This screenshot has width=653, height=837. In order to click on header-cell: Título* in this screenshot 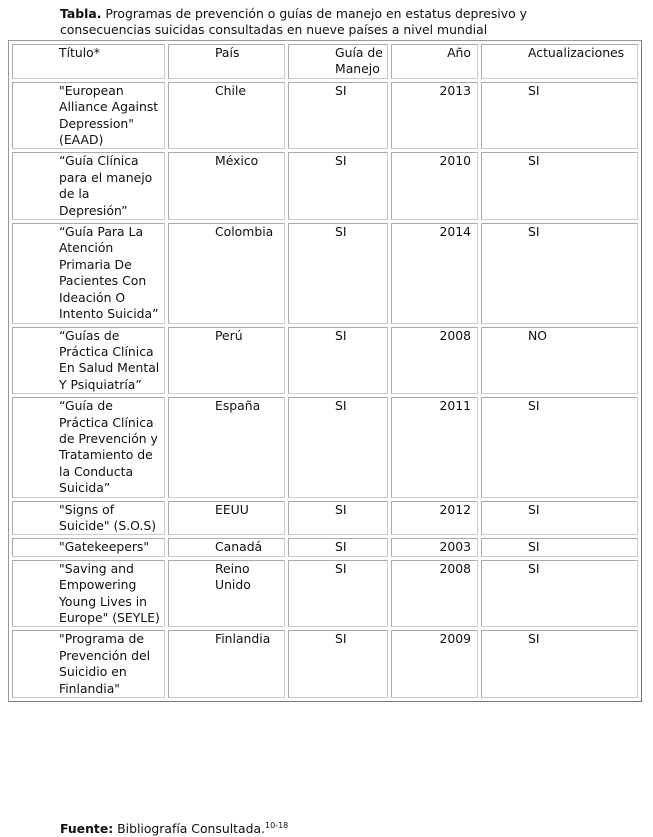, I will do `click(88, 61)`.